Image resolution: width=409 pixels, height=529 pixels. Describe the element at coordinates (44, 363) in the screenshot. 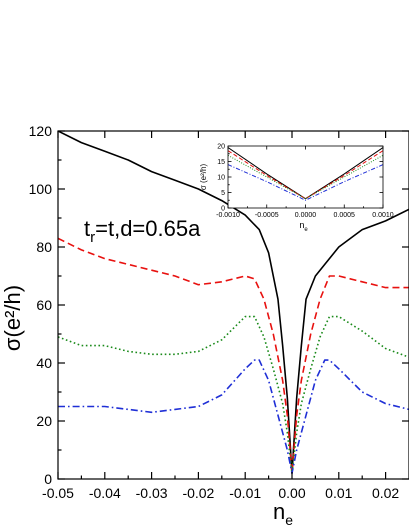

I see `main-y-tick-label: 40` at that location.